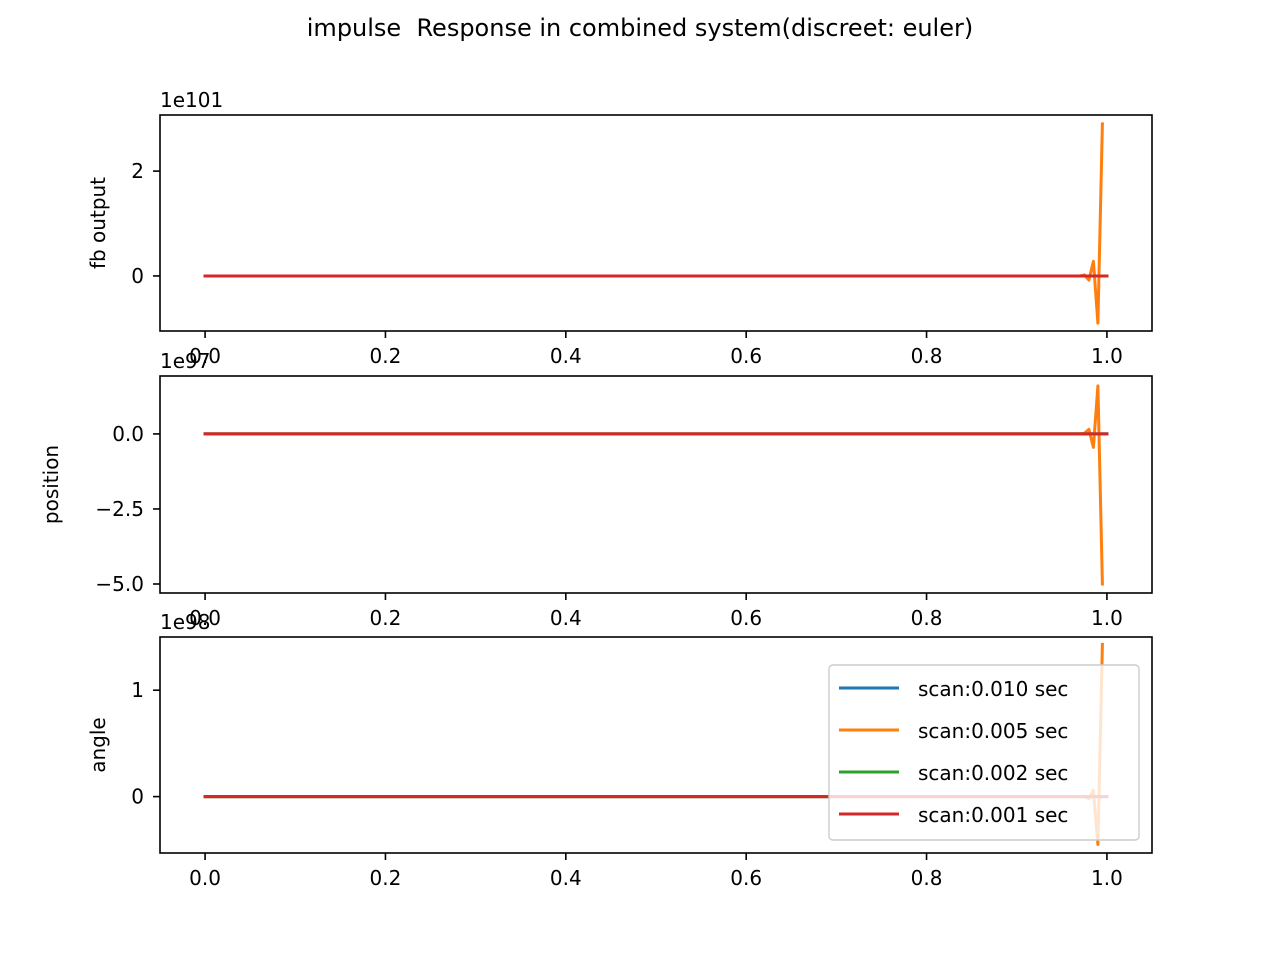 Image resolution: width=1280 pixels, height=960 pixels. Describe the element at coordinates (137, 690) in the screenshot. I see `y-tick-label: 1` at that location.